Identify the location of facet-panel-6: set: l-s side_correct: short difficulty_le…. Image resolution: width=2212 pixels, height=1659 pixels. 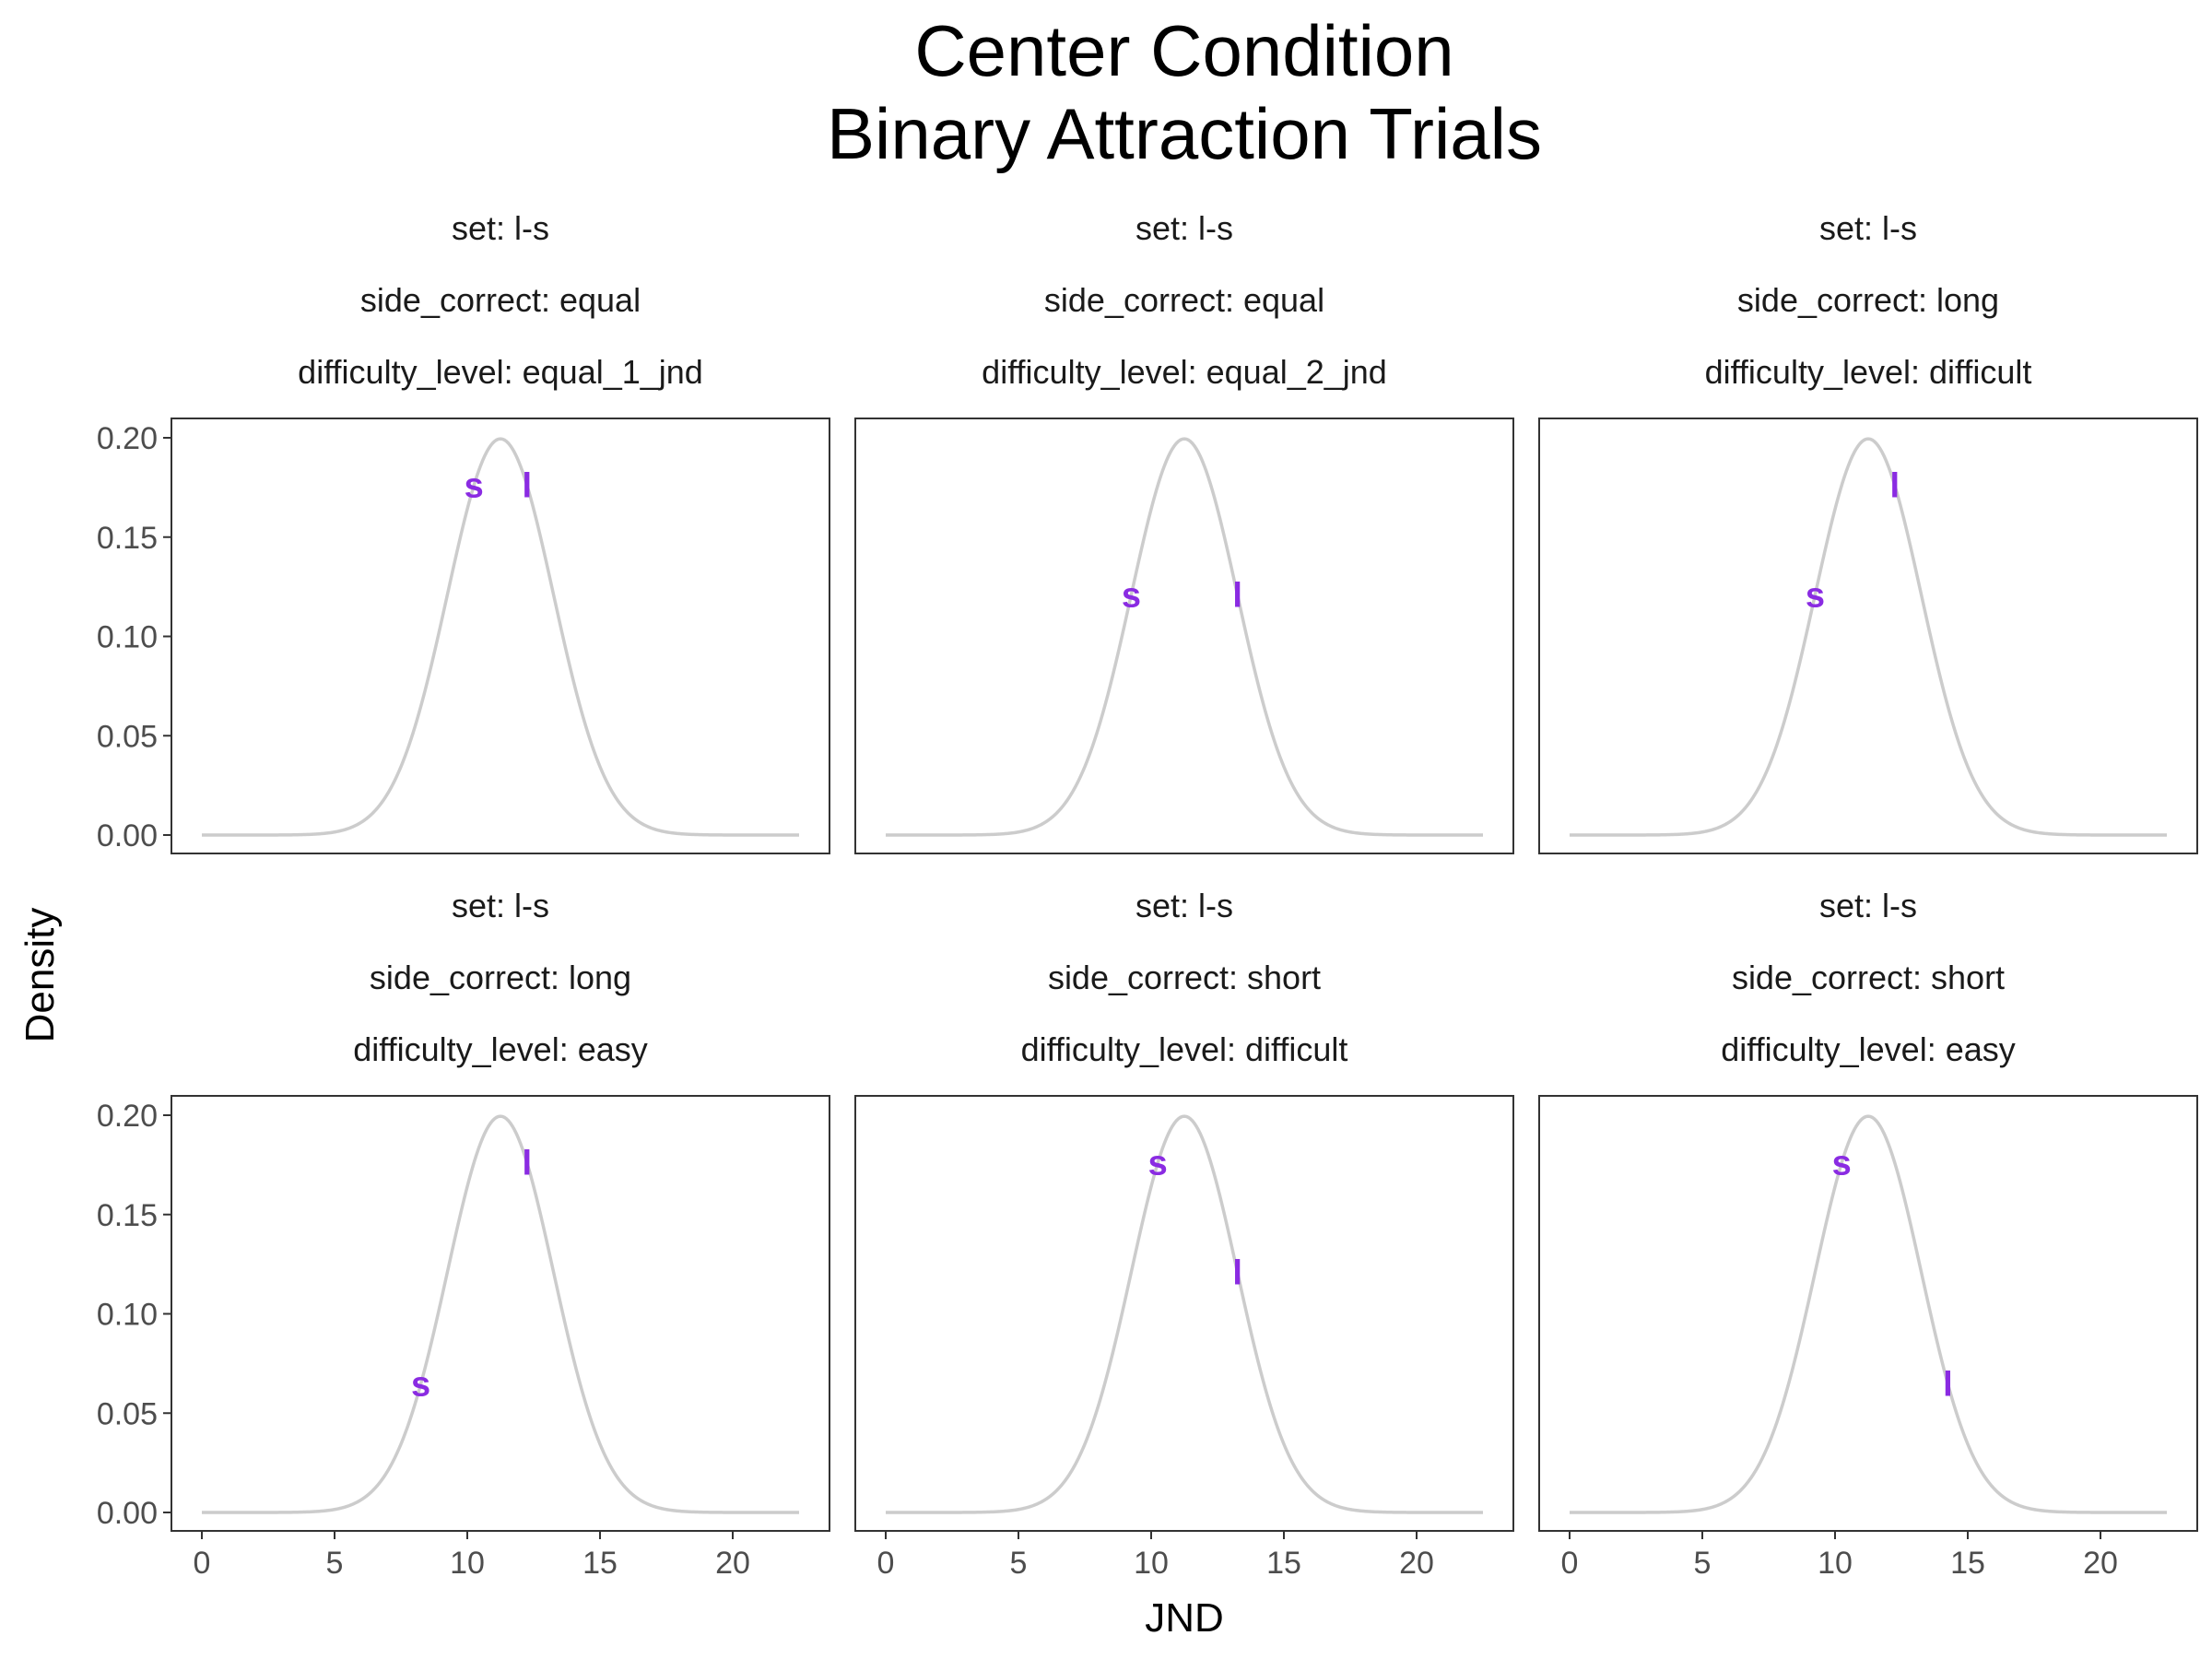
(1868, 1234).